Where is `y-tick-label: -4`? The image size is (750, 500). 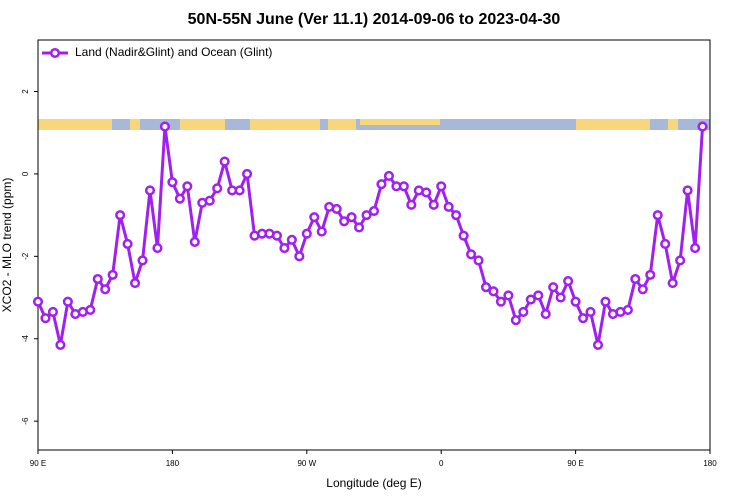
y-tick-label: -4 is located at coordinates (25, 339).